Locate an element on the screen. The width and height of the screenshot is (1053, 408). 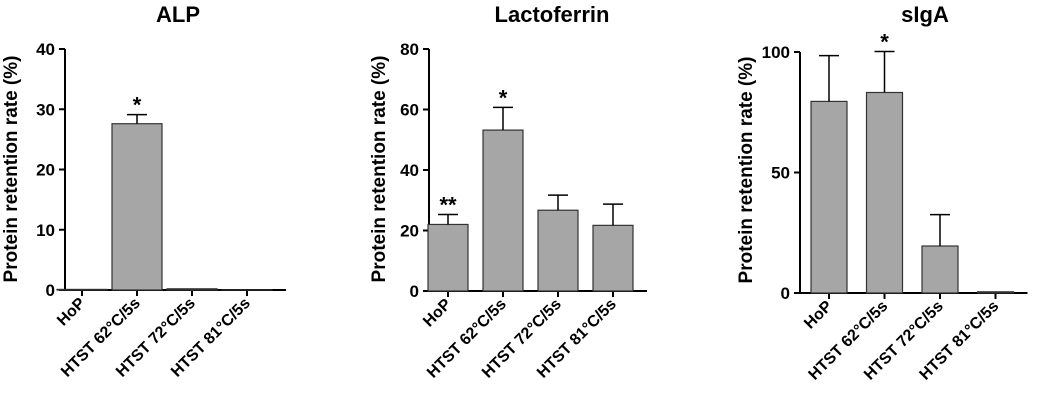
chart-title: sIgA is located at coordinates (925, 14).